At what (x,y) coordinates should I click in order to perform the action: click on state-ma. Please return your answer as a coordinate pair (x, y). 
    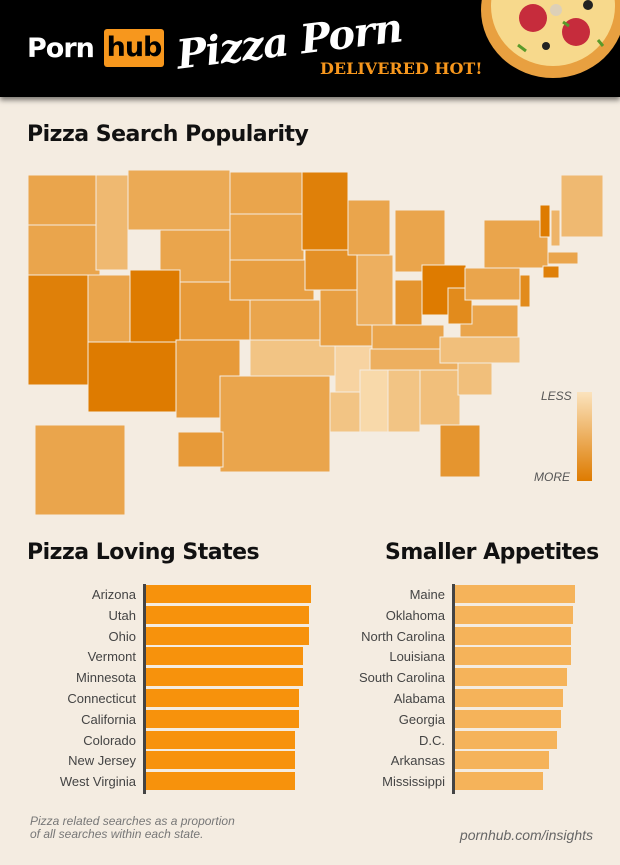
    Looking at the image, I should click on (563, 258).